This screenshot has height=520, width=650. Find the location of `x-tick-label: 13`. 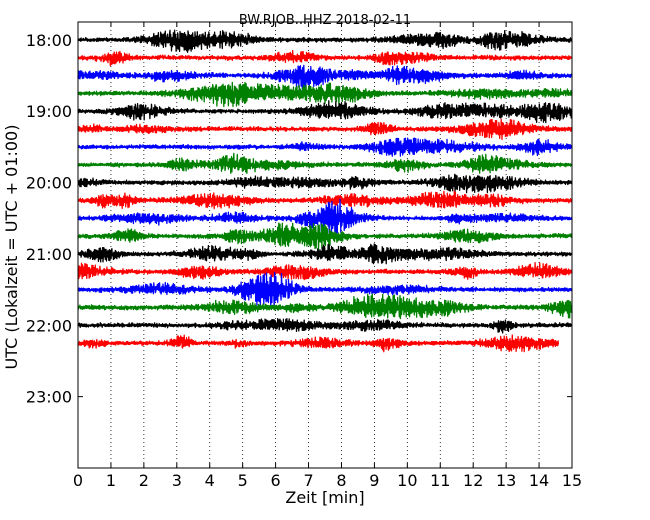

x-tick-label: 13 is located at coordinates (506, 480).